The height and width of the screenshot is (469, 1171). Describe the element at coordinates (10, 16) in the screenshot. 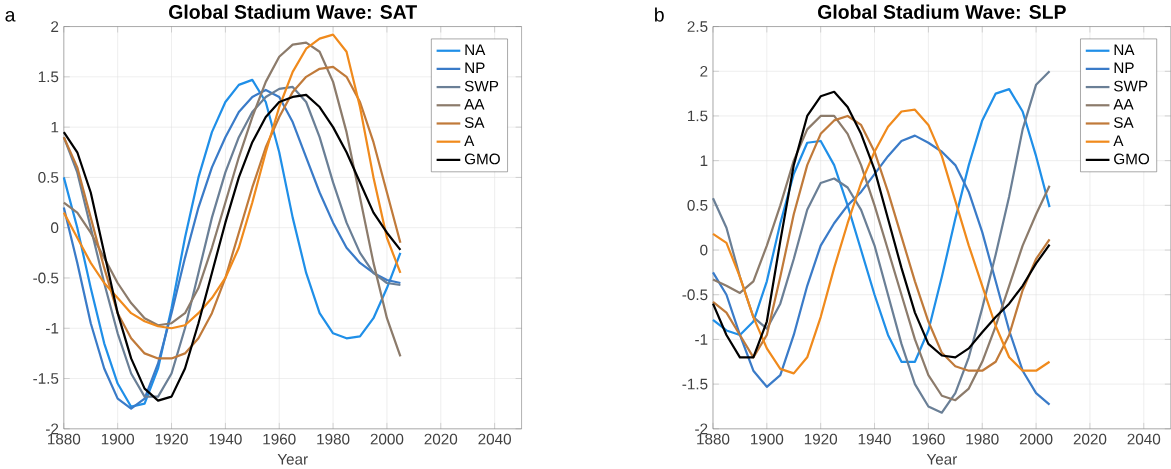

I see `text: a` at that location.